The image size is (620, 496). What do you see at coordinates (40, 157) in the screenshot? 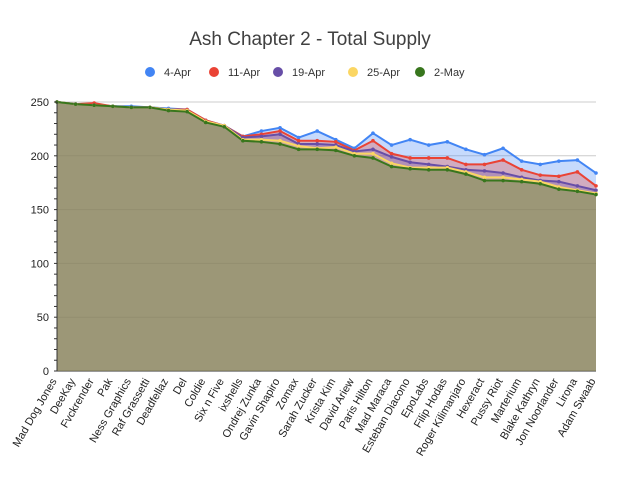
I see `y-tick-label: 200` at bounding box center [40, 157].